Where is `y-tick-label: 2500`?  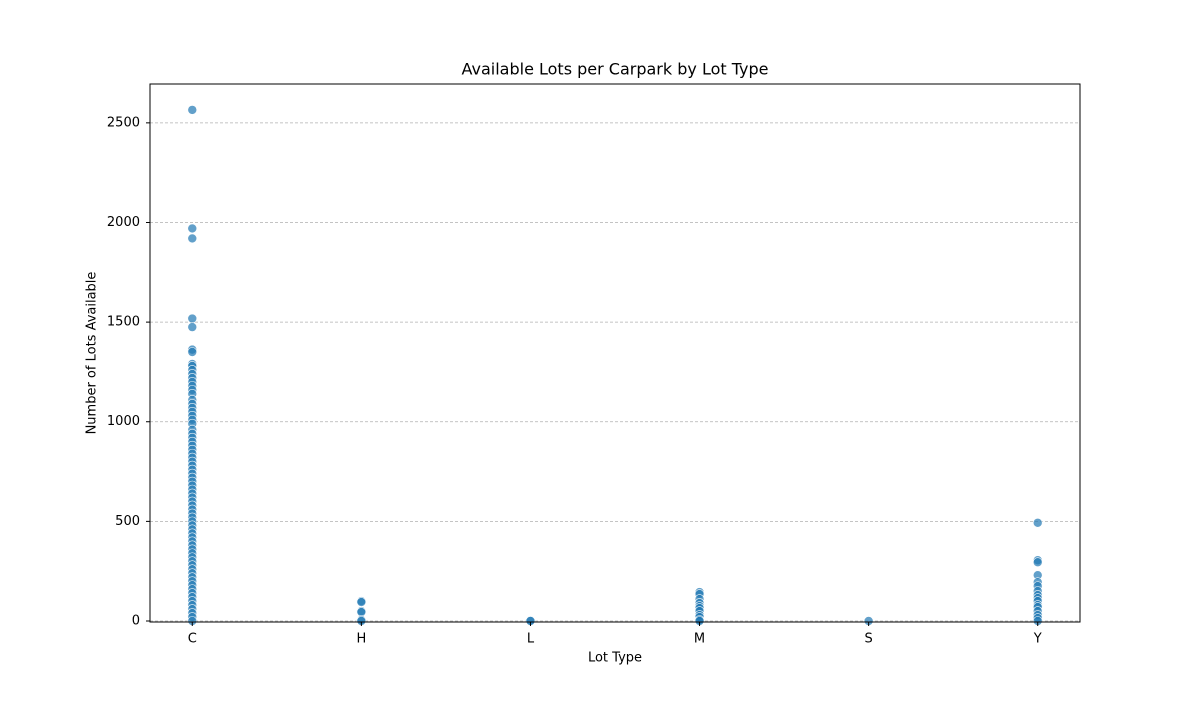 y-tick-label: 2500 is located at coordinates (123, 122).